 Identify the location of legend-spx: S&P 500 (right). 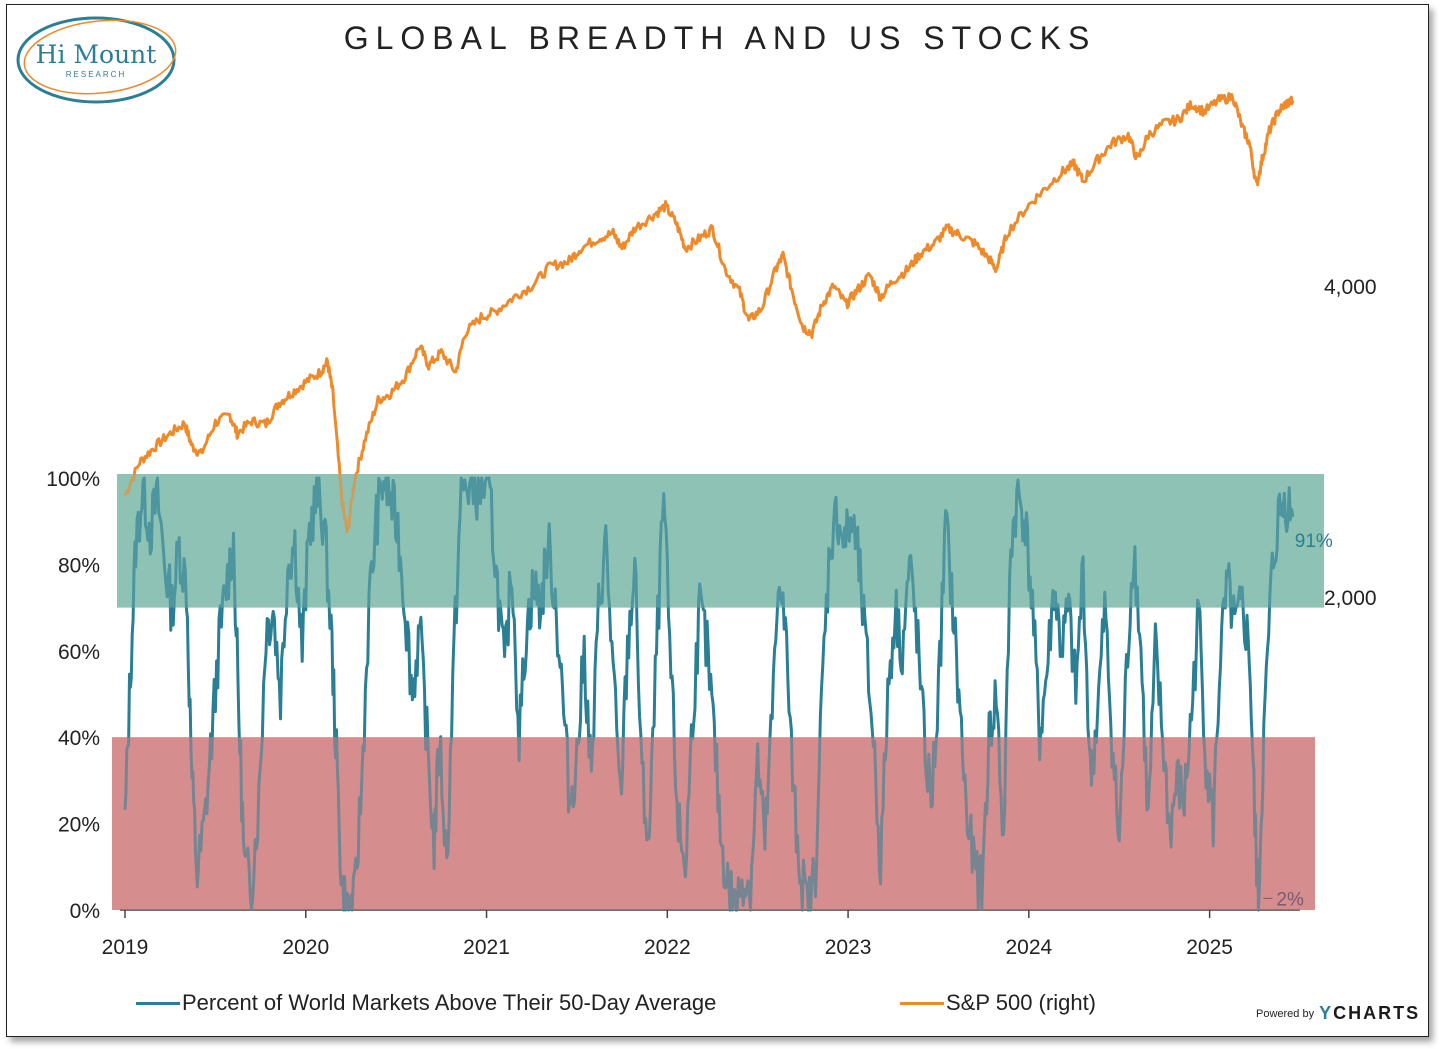
(998, 1003).